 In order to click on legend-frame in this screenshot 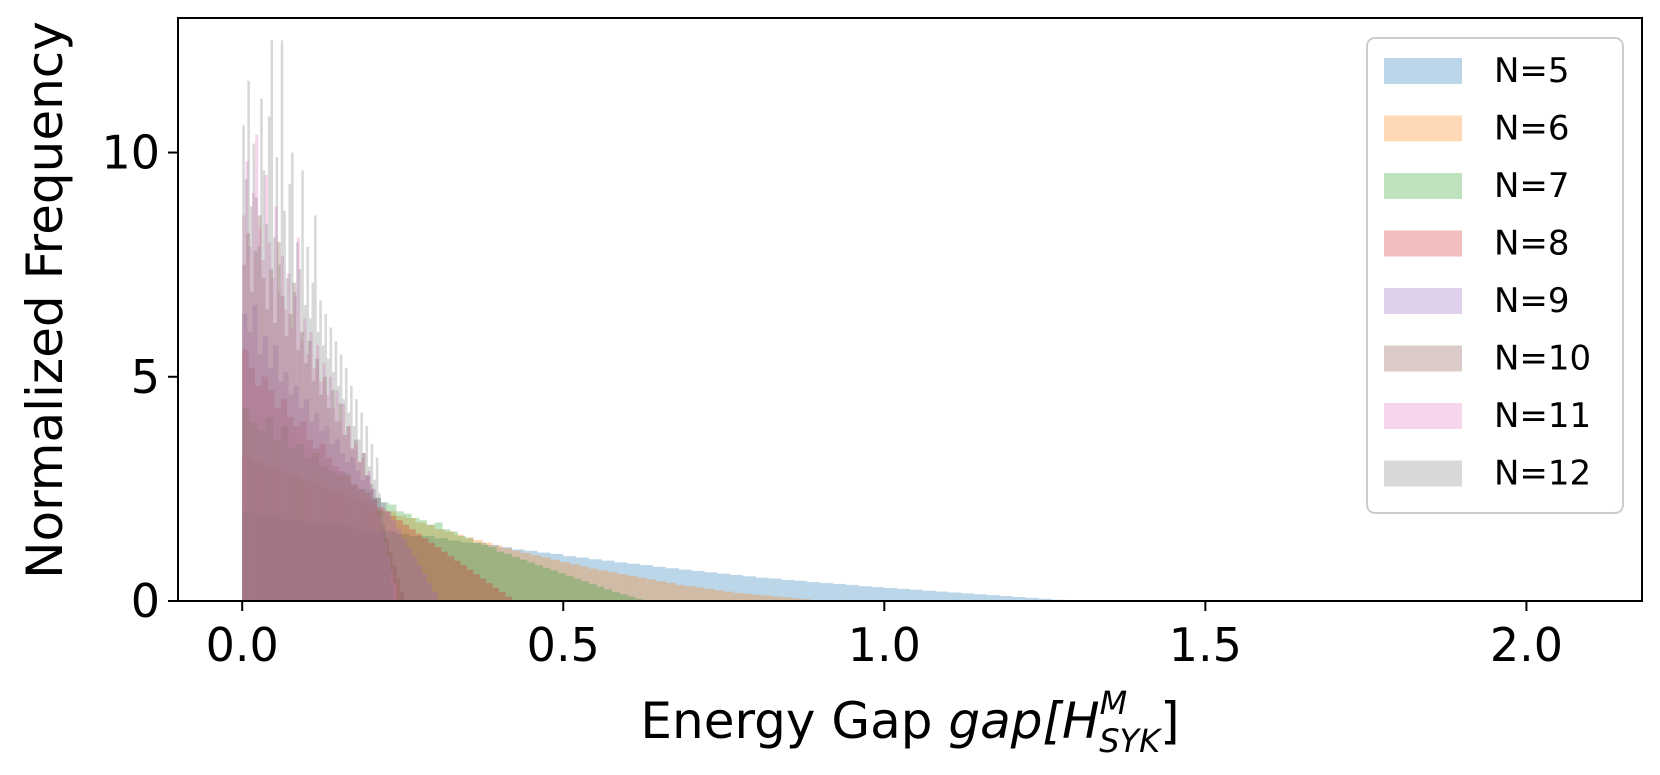, I will do `click(1495, 275)`.